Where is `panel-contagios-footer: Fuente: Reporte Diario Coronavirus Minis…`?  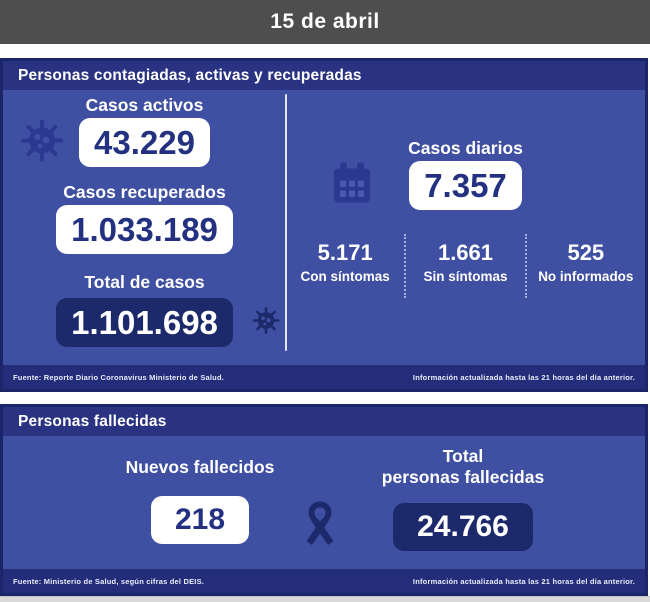 panel-contagios-footer: Fuente: Reporte Diario Coronavirus Minis… is located at coordinates (324, 377).